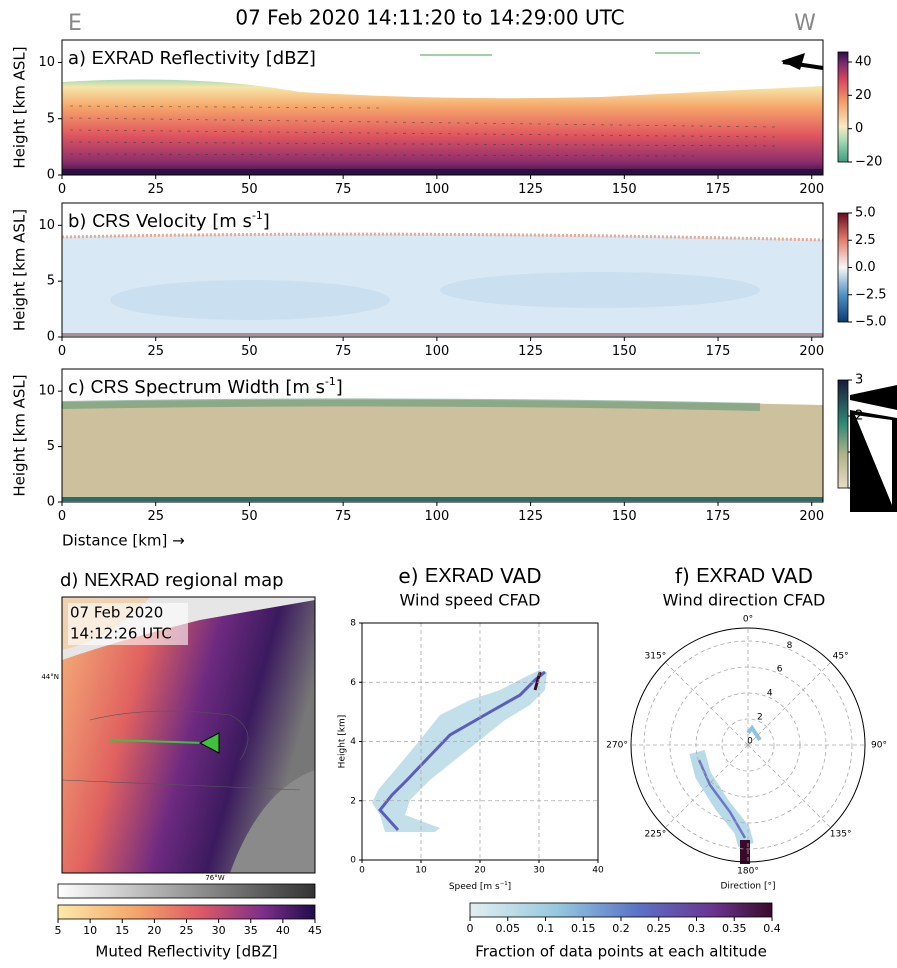 This screenshot has height=968, width=897. I want to click on title-part: EXRAD, so click(123, 58).